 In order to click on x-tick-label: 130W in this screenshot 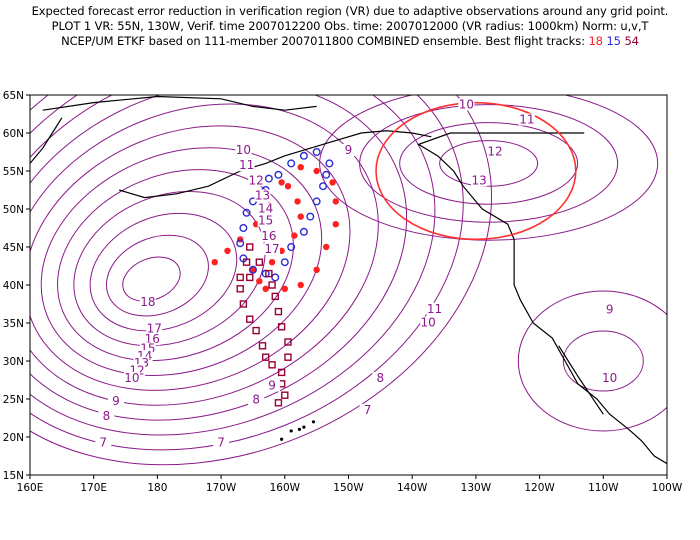, I will do `click(476, 488)`.